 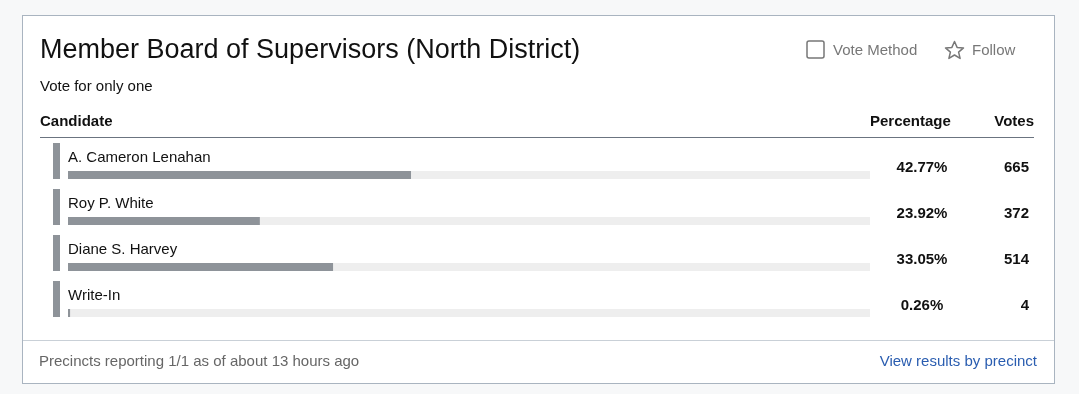 What do you see at coordinates (1016, 212) in the screenshot?
I see `text: 372` at bounding box center [1016, 212].